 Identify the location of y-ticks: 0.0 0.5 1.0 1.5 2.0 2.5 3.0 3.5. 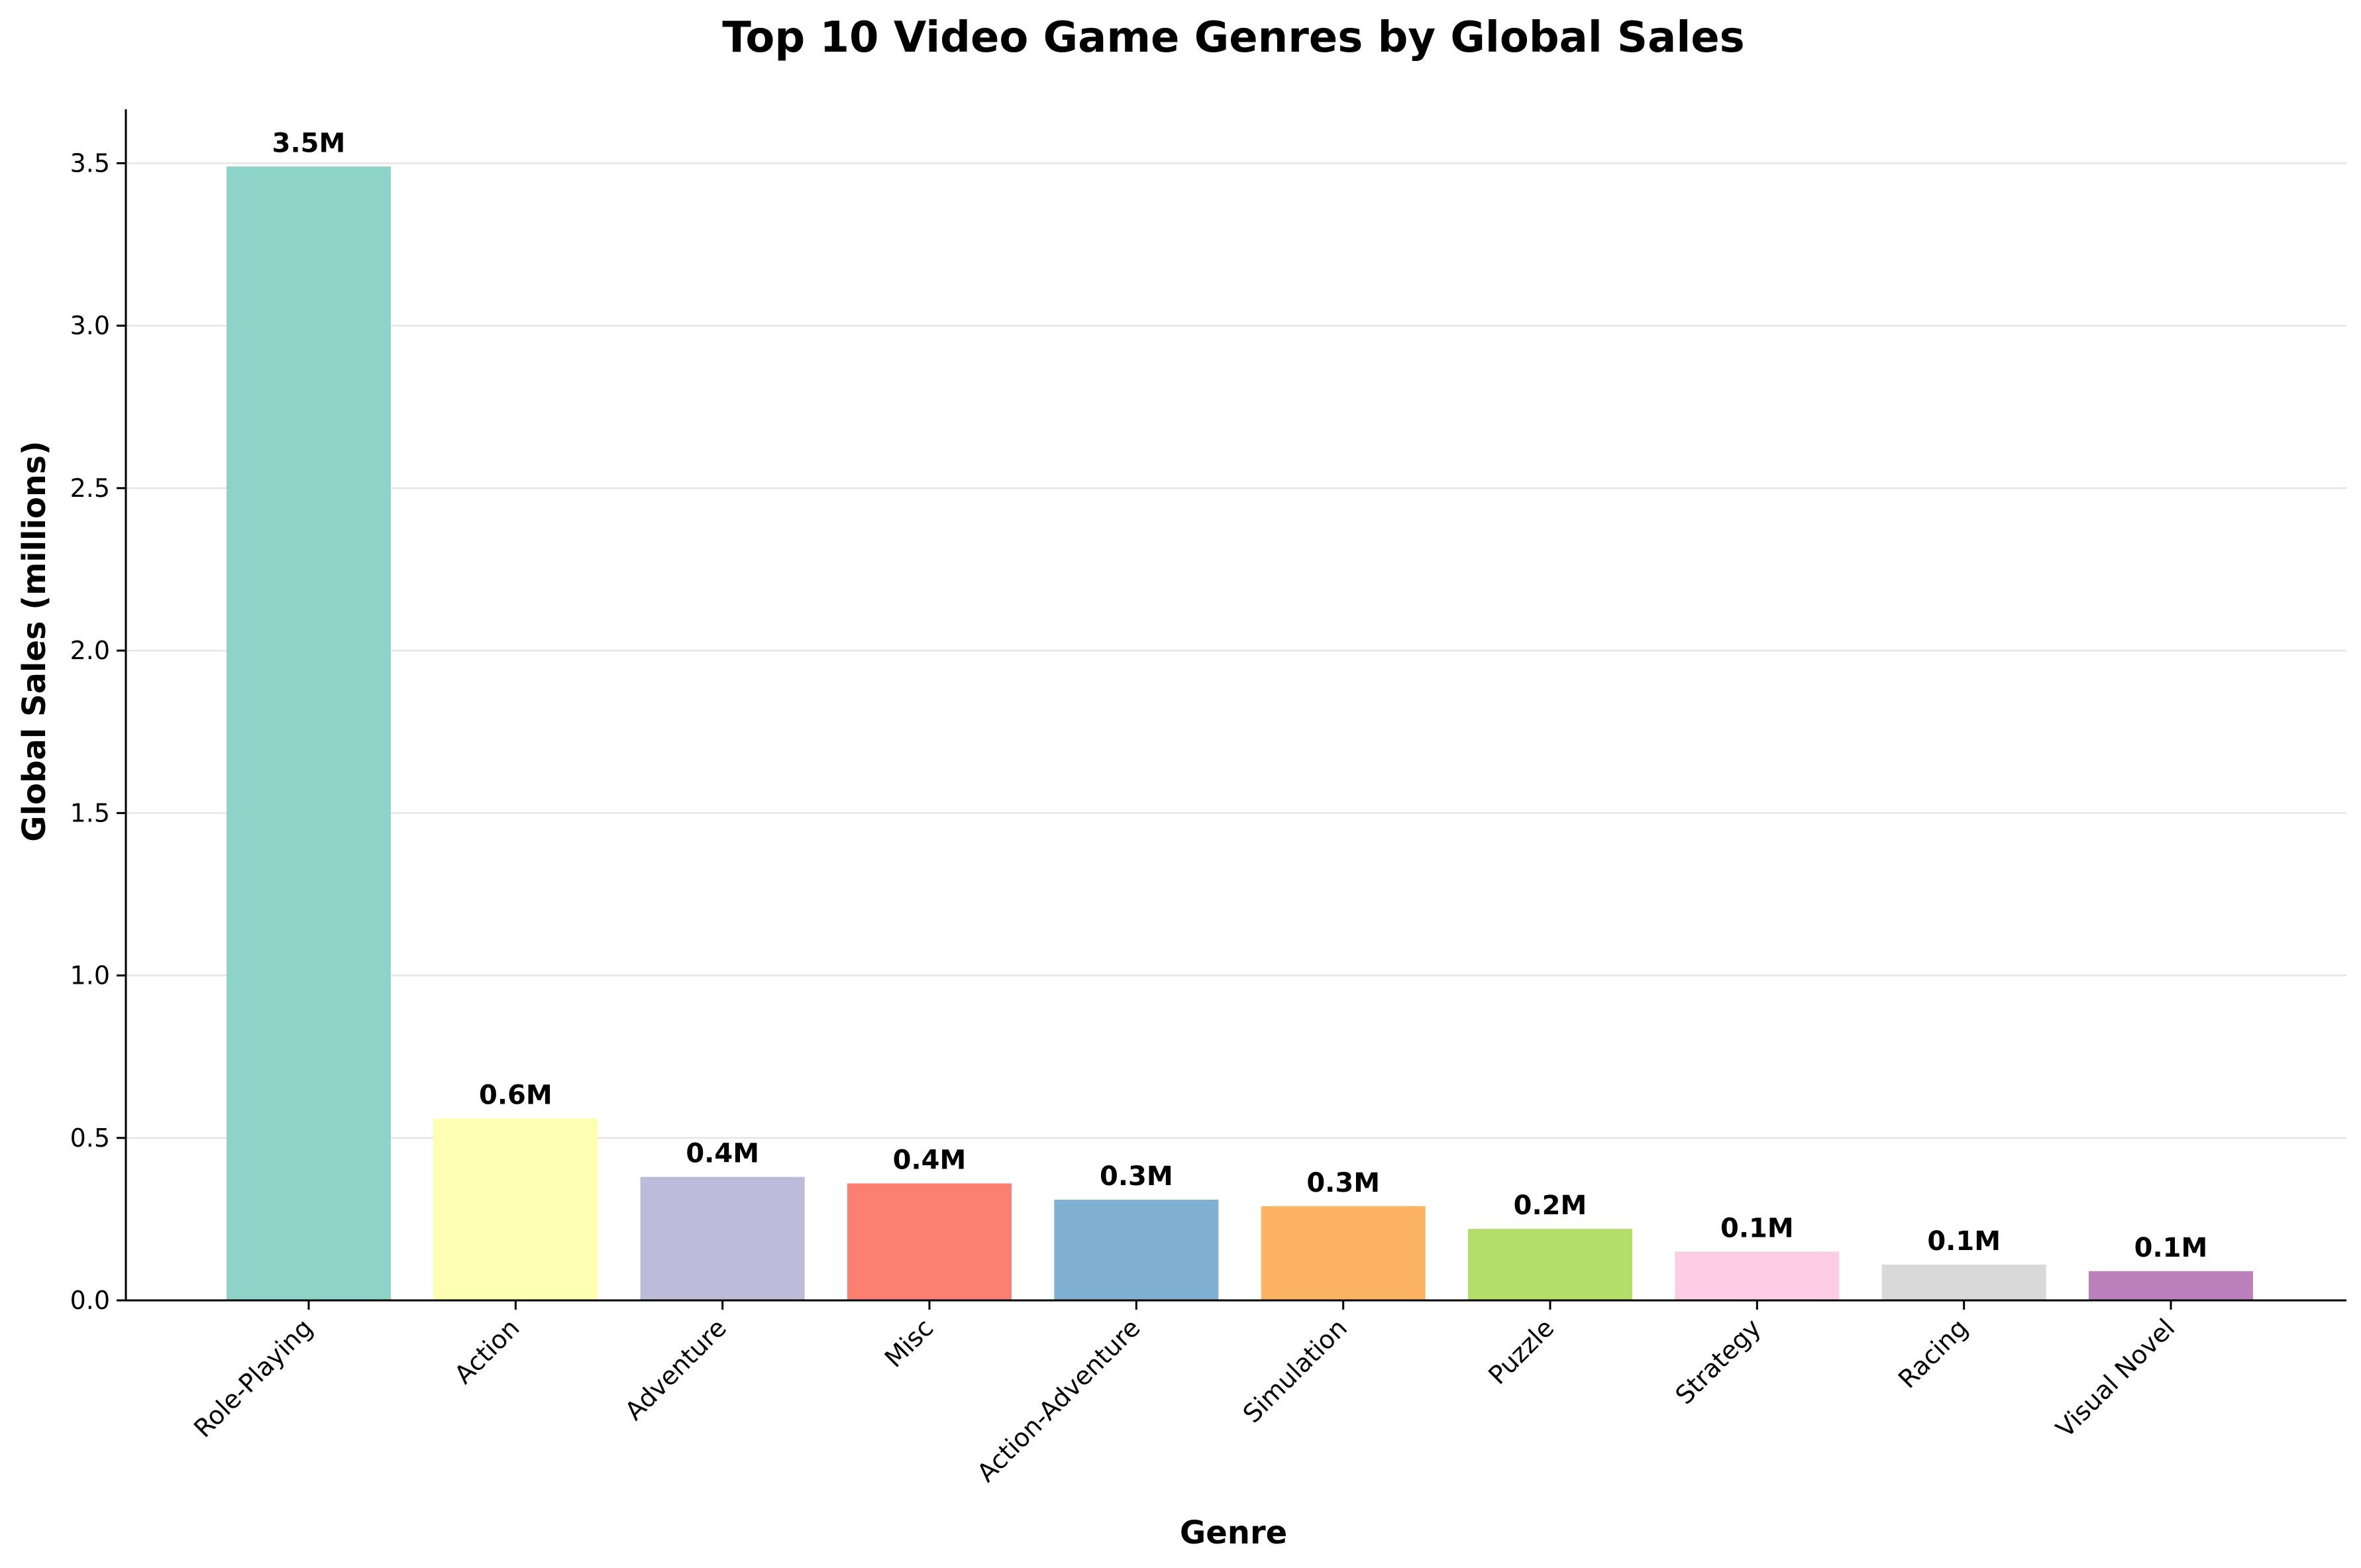
(98, 731).